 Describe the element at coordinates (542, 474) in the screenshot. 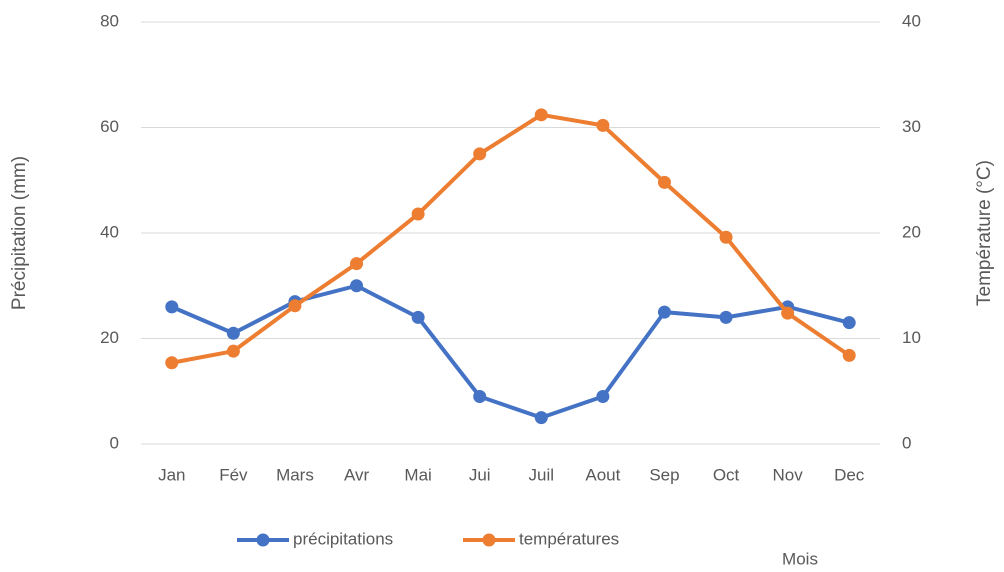

I see `x-tick-label: Juil` at that location.